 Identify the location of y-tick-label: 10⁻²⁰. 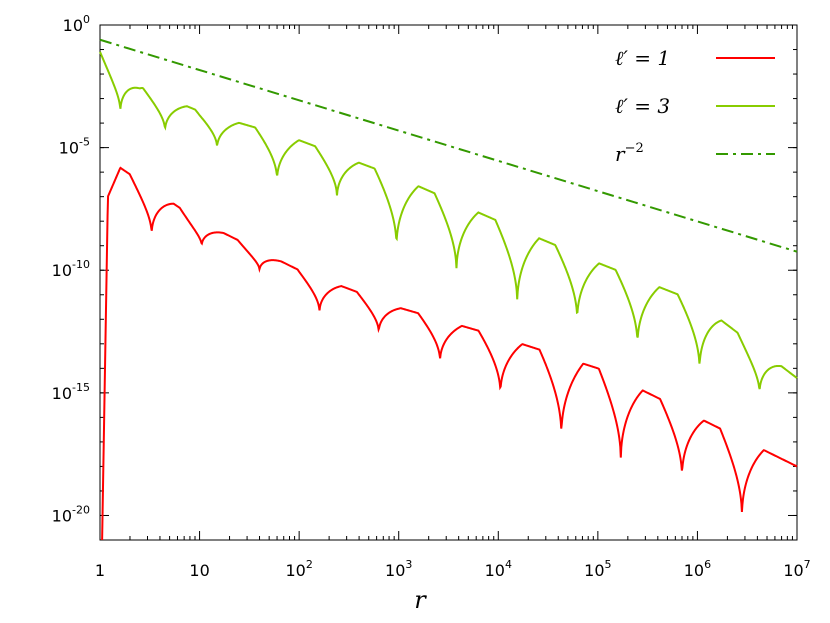
(71, 514).